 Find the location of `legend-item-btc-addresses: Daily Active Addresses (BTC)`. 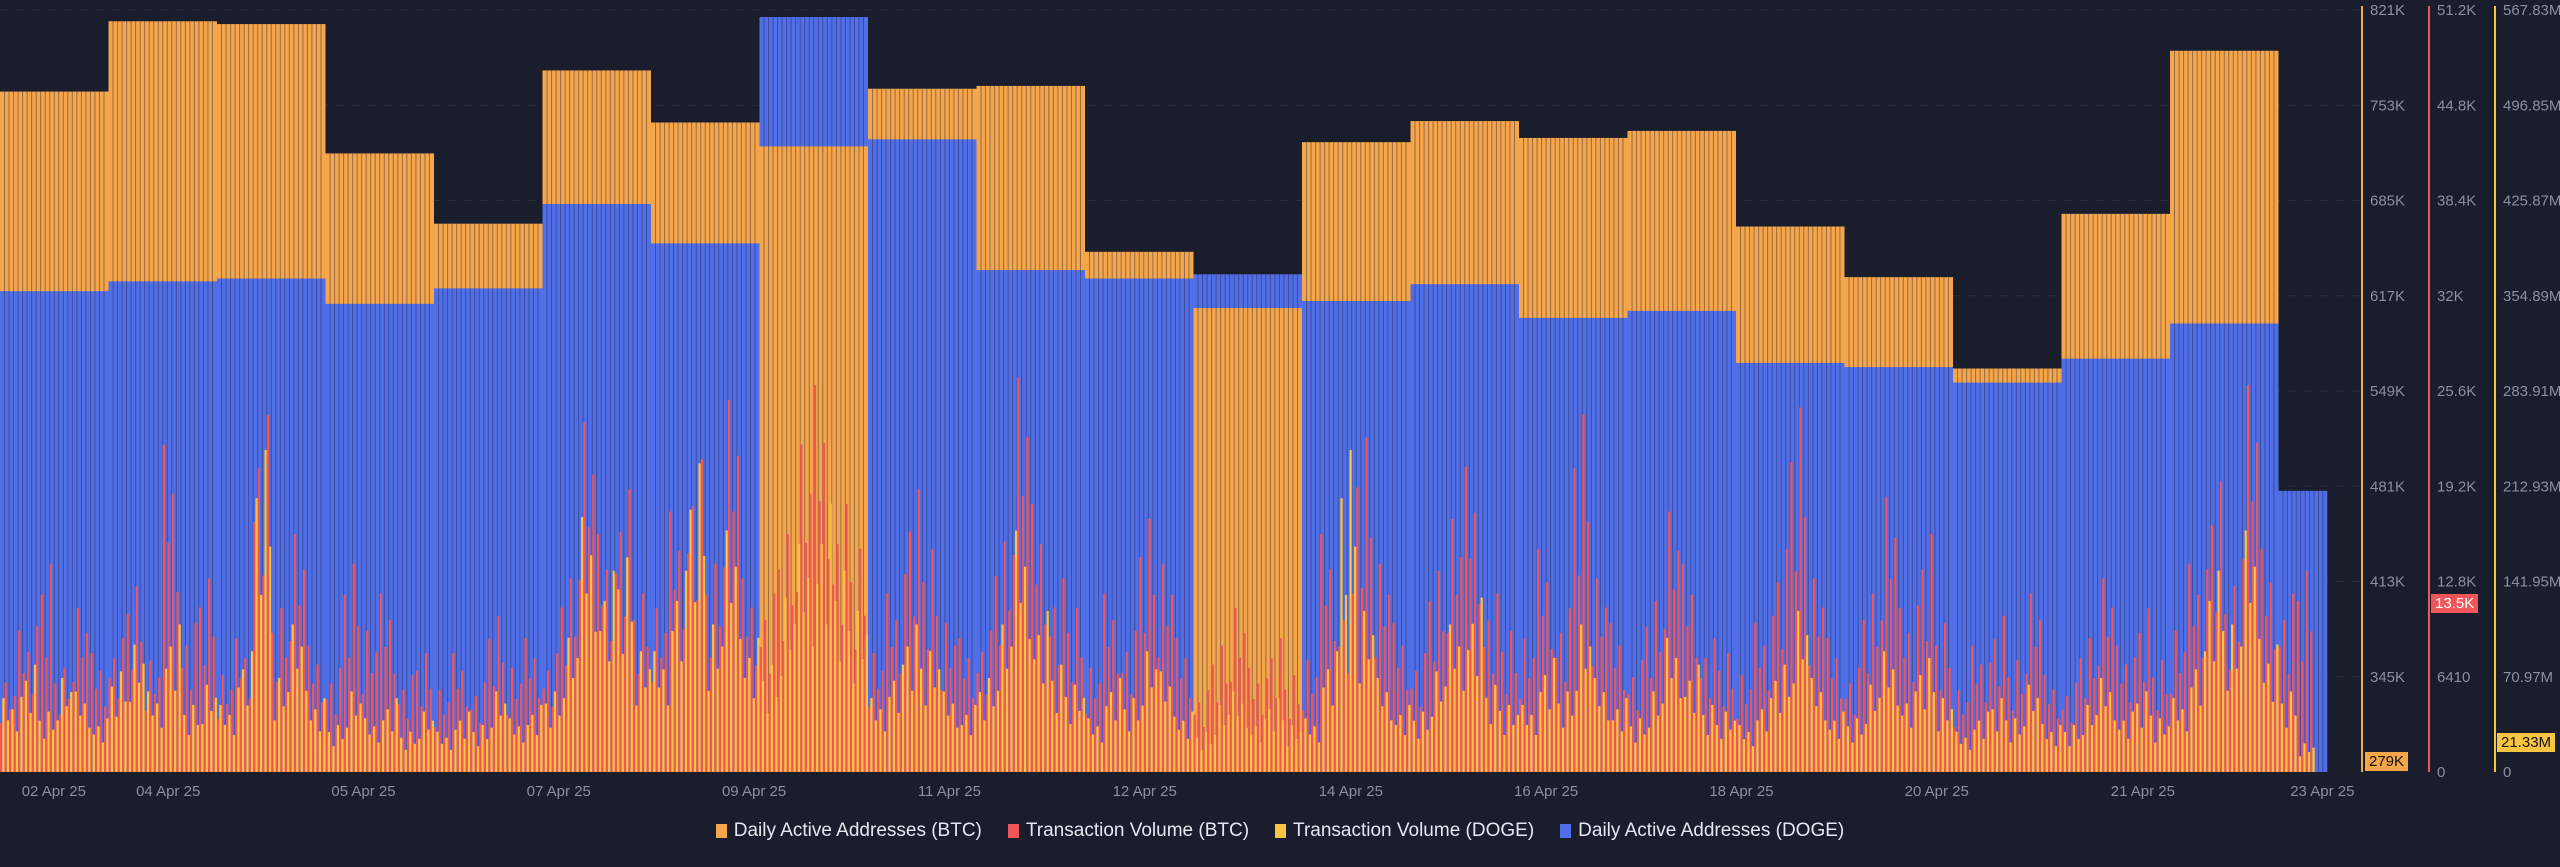

legend-item-btc-addresses: Daily Active Addresses (BTC) is located at coordinates (848, 831).